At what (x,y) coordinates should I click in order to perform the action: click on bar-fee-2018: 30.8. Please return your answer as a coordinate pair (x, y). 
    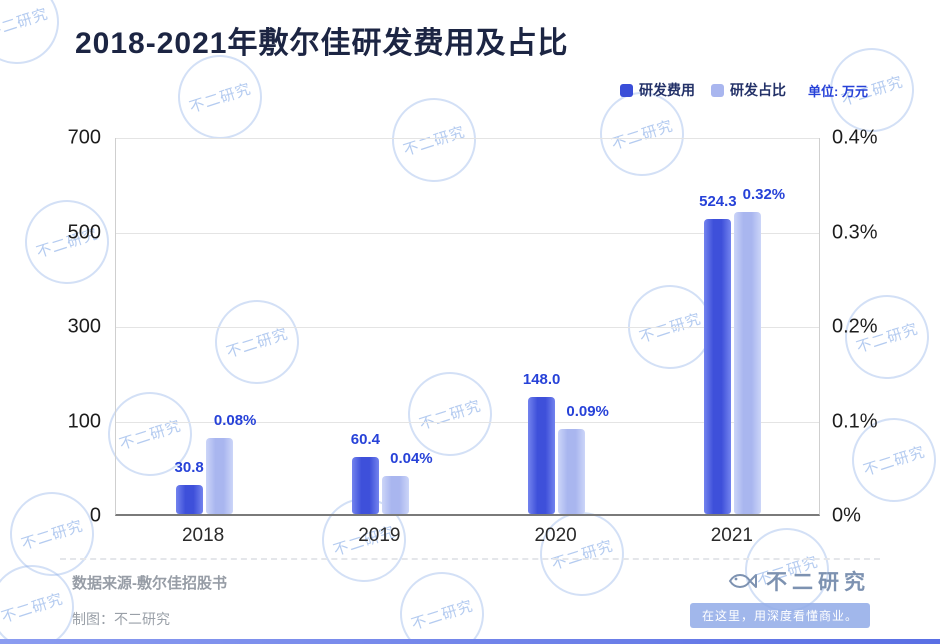
    Looking at the image, I should click on (189, 486).